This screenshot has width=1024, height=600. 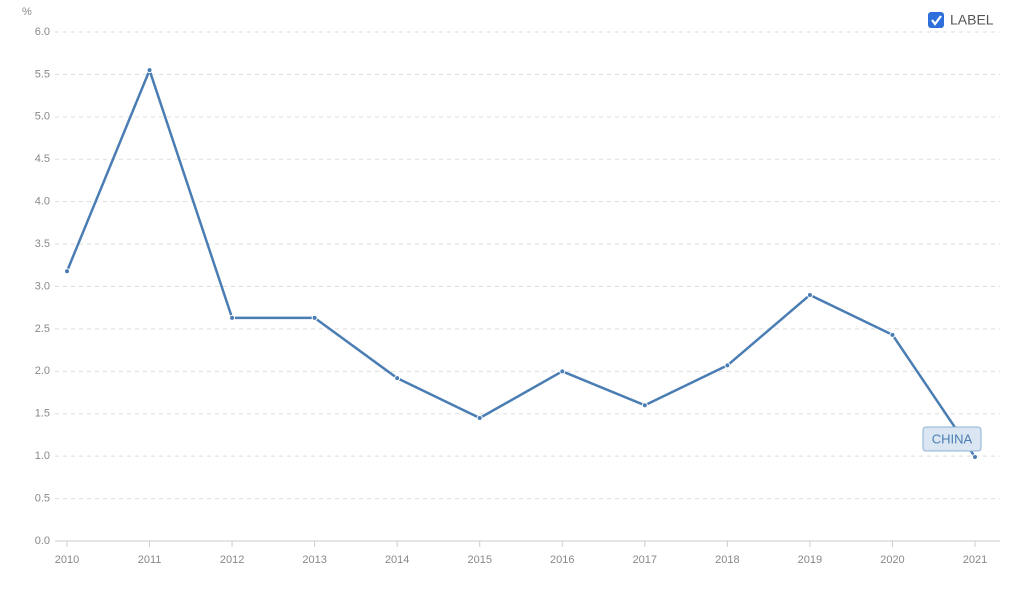 I want to click on x-tick-label: 2014, so click(x=397, y=560).